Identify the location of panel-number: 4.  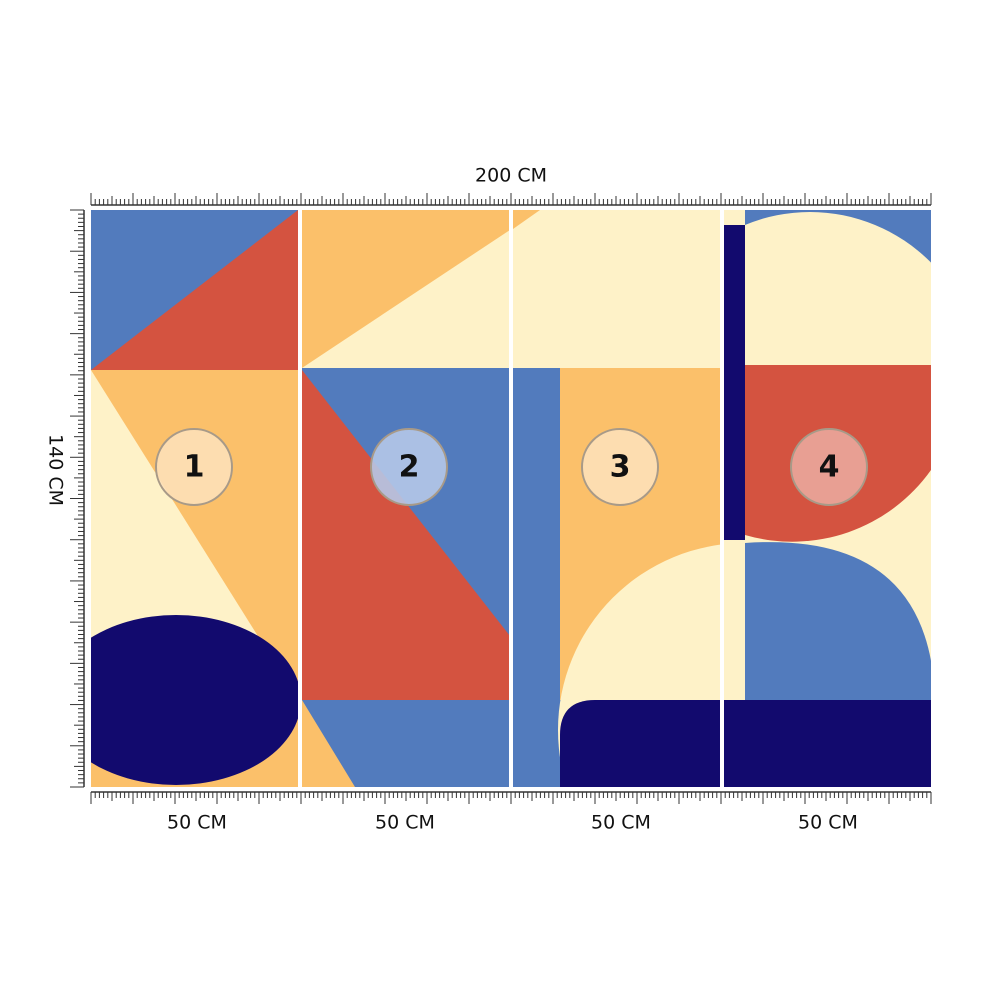
(829, 467).